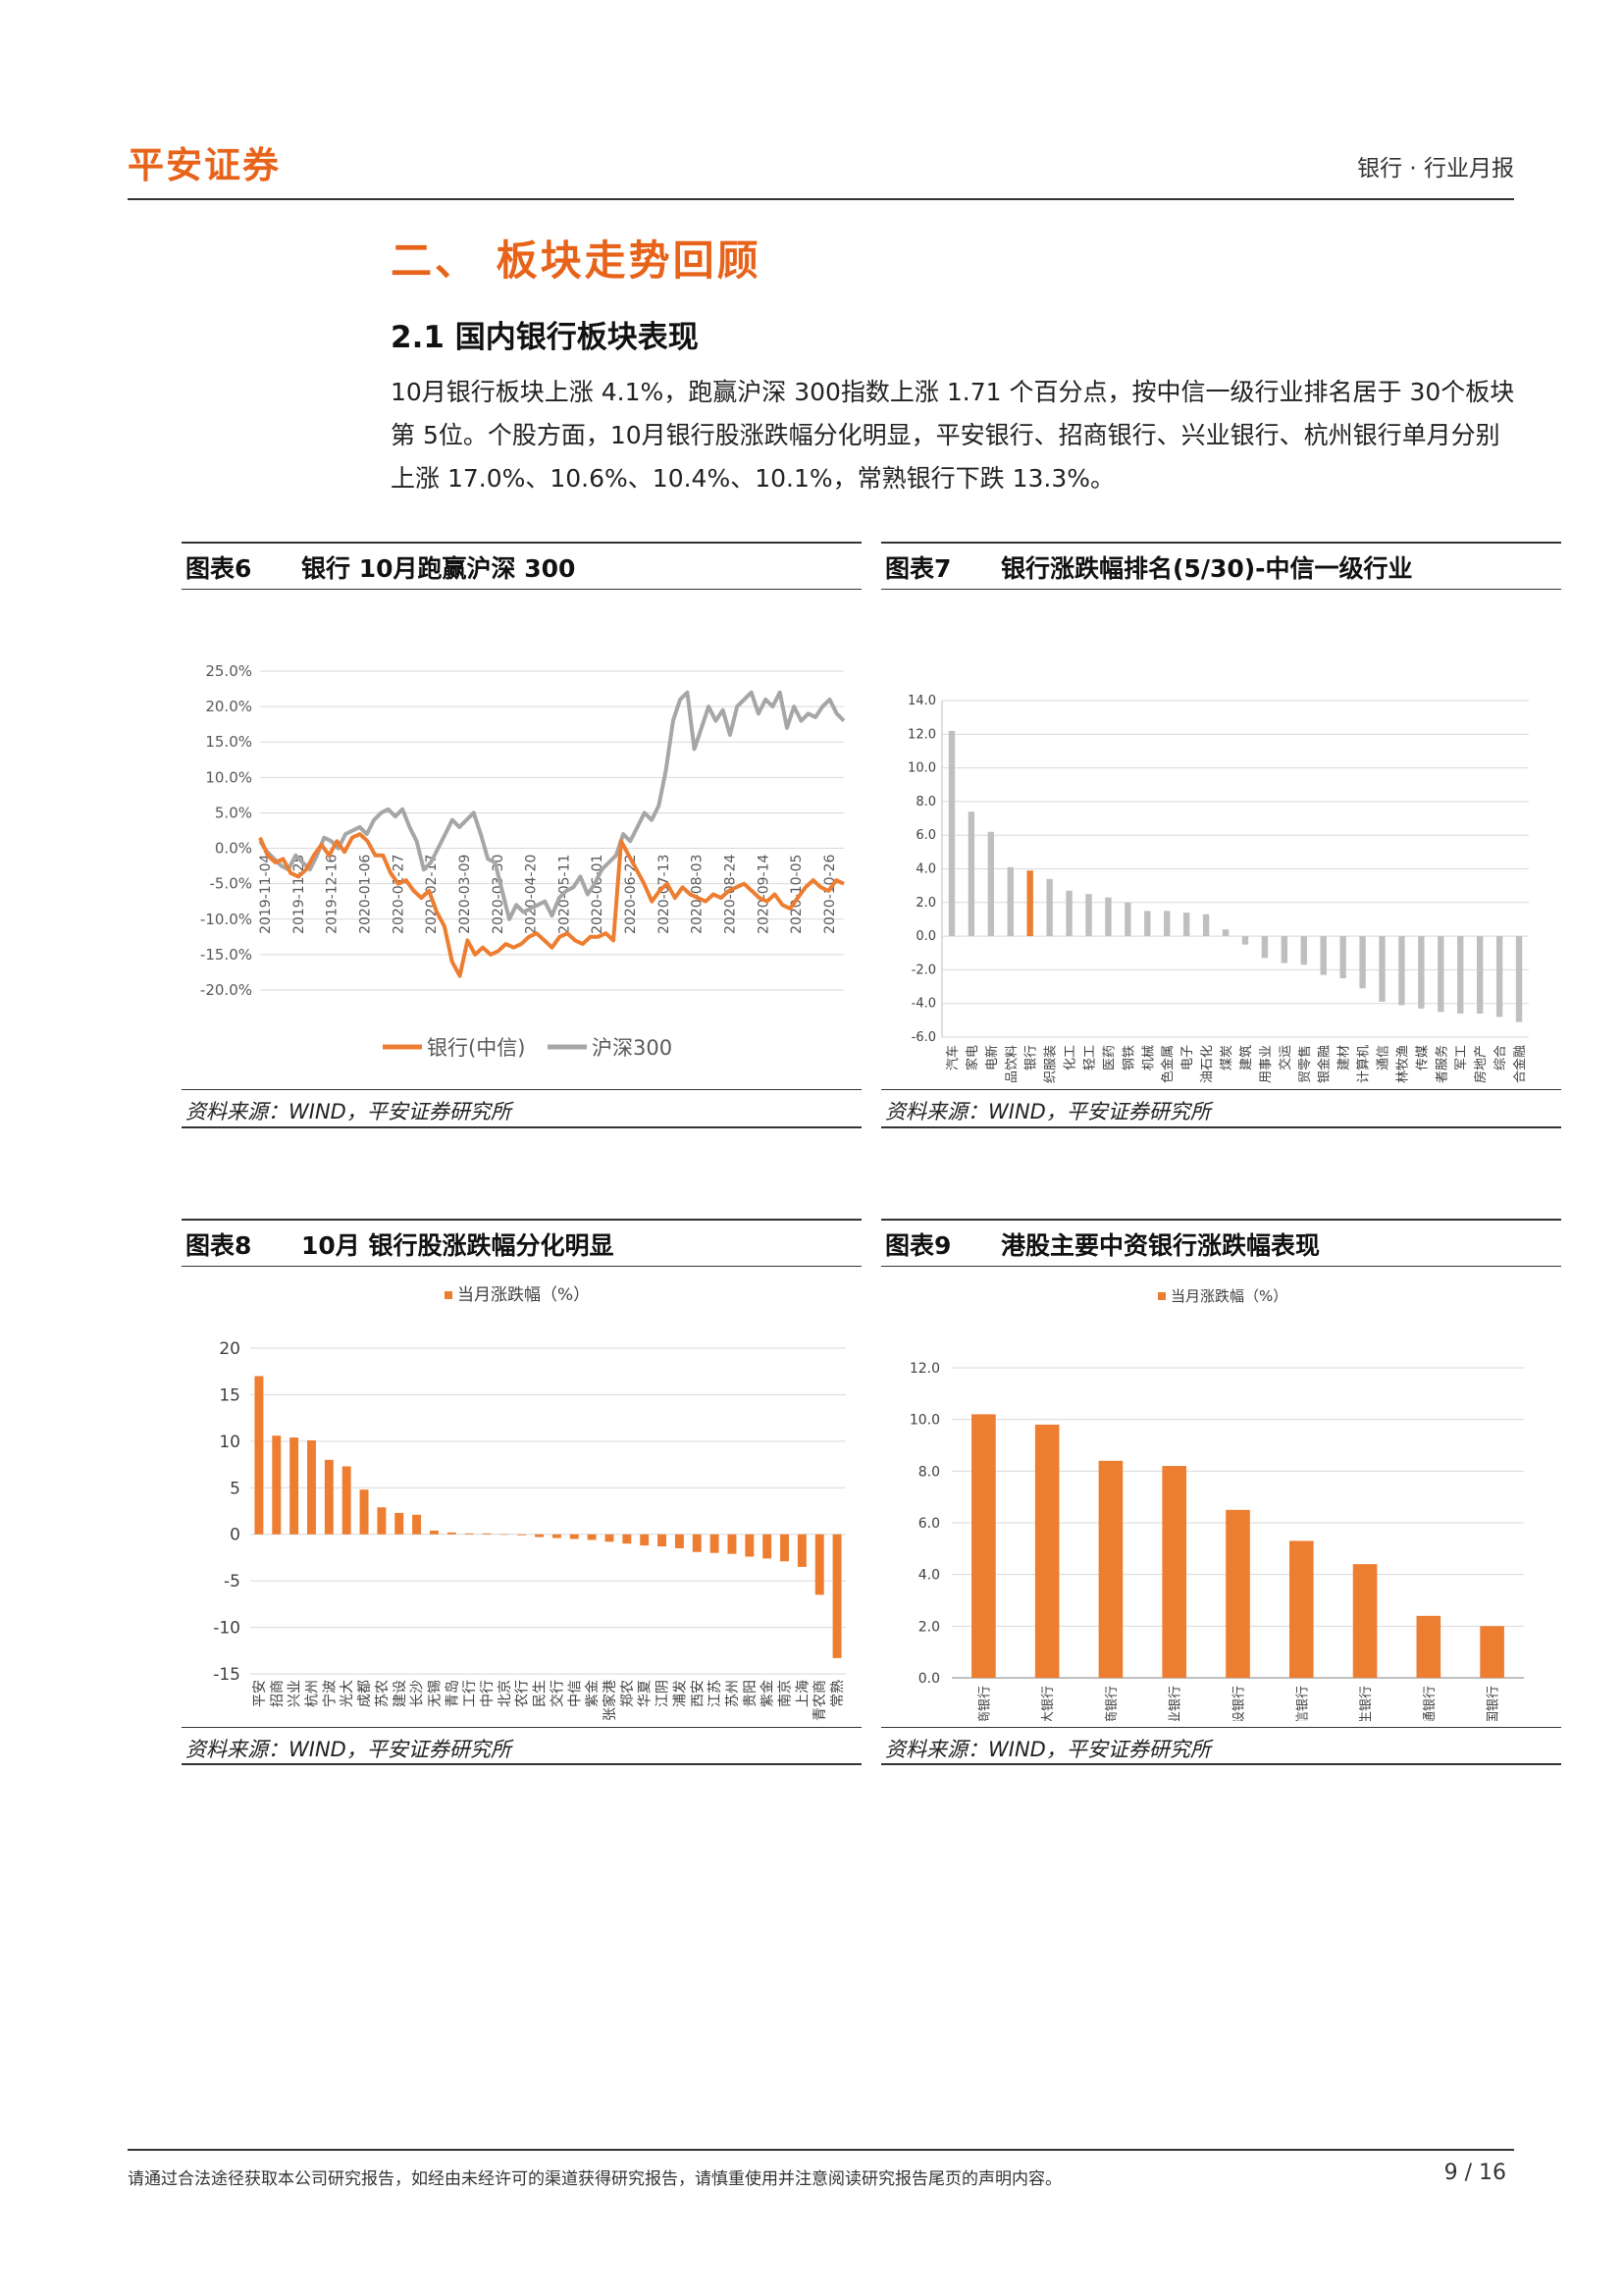  What do you see at coordinates (532, 894) in the screenshot?
I see `x-tick-label: 2020-04-20` at bounding box center [532, 894].